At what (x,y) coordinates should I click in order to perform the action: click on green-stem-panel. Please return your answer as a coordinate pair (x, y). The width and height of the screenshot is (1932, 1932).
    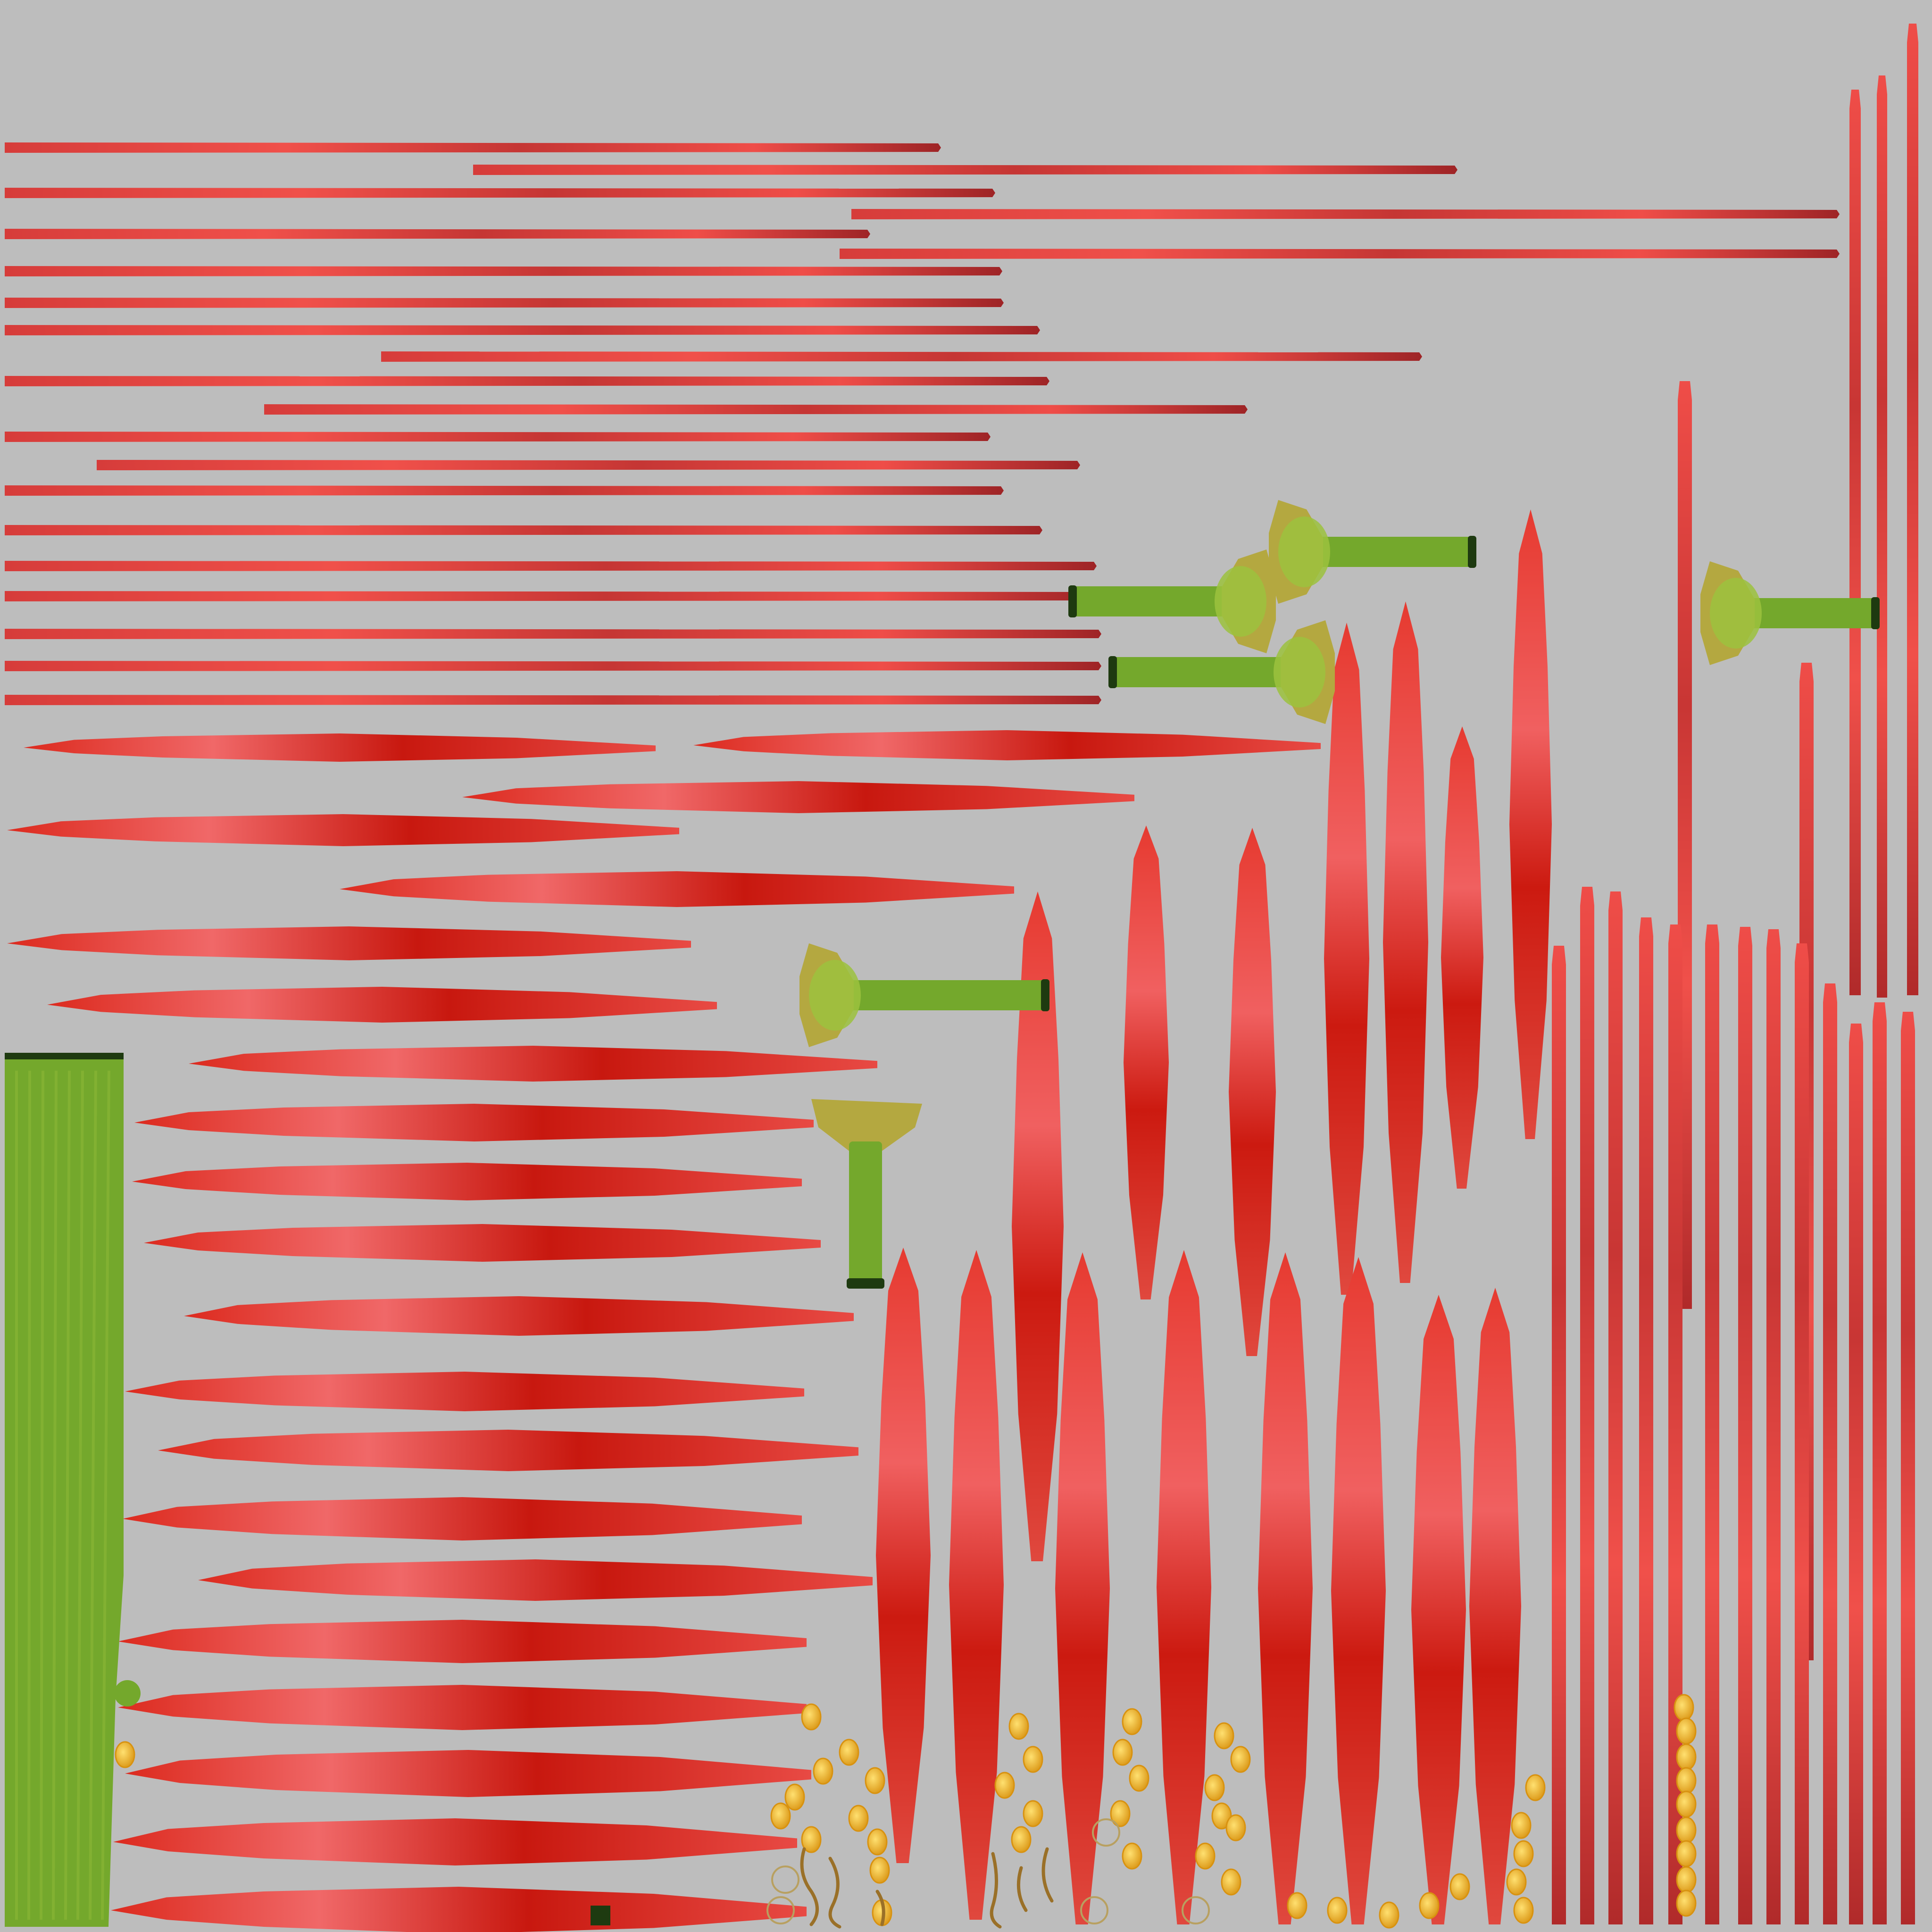
    Looking at the image, I should click on (307, 1490).